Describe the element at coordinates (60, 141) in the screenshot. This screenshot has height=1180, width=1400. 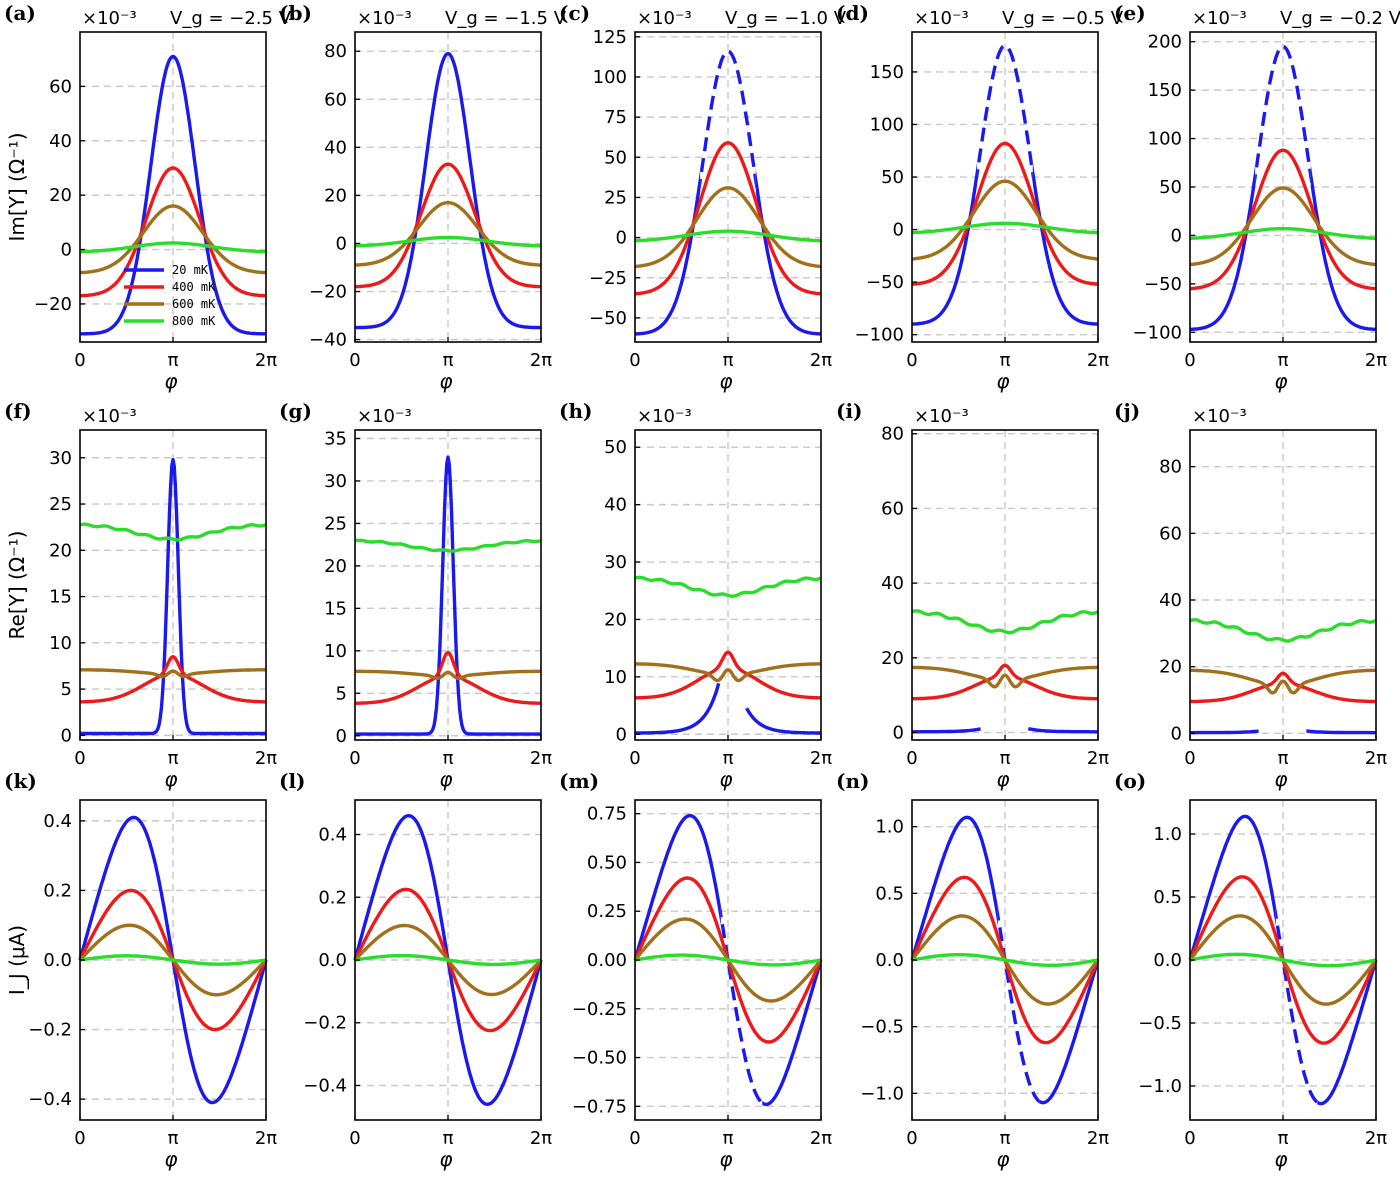
I see `y-tick-label: 40` at that location.